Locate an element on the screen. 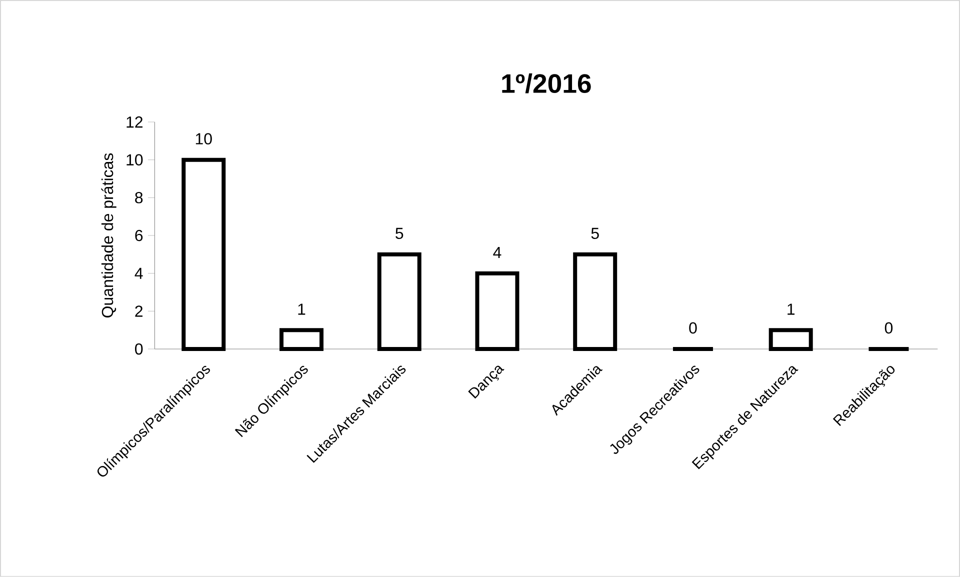  data-label: 4 is located at coordinates (497, 252).